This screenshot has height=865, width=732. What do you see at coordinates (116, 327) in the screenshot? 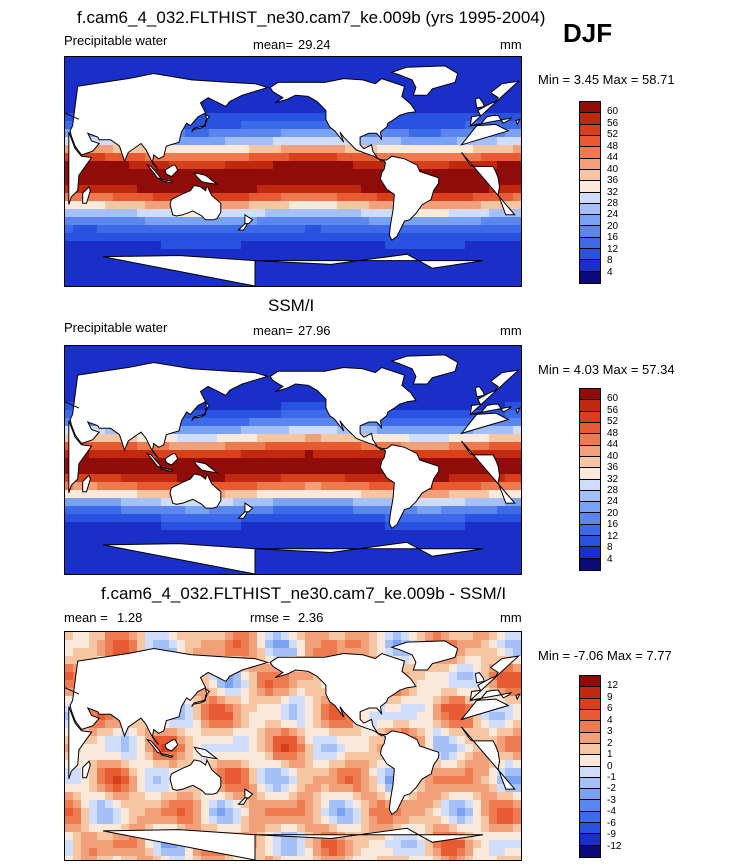
I see `panel2-variable-label: Precipitable water` at bounding box center [116, 327].